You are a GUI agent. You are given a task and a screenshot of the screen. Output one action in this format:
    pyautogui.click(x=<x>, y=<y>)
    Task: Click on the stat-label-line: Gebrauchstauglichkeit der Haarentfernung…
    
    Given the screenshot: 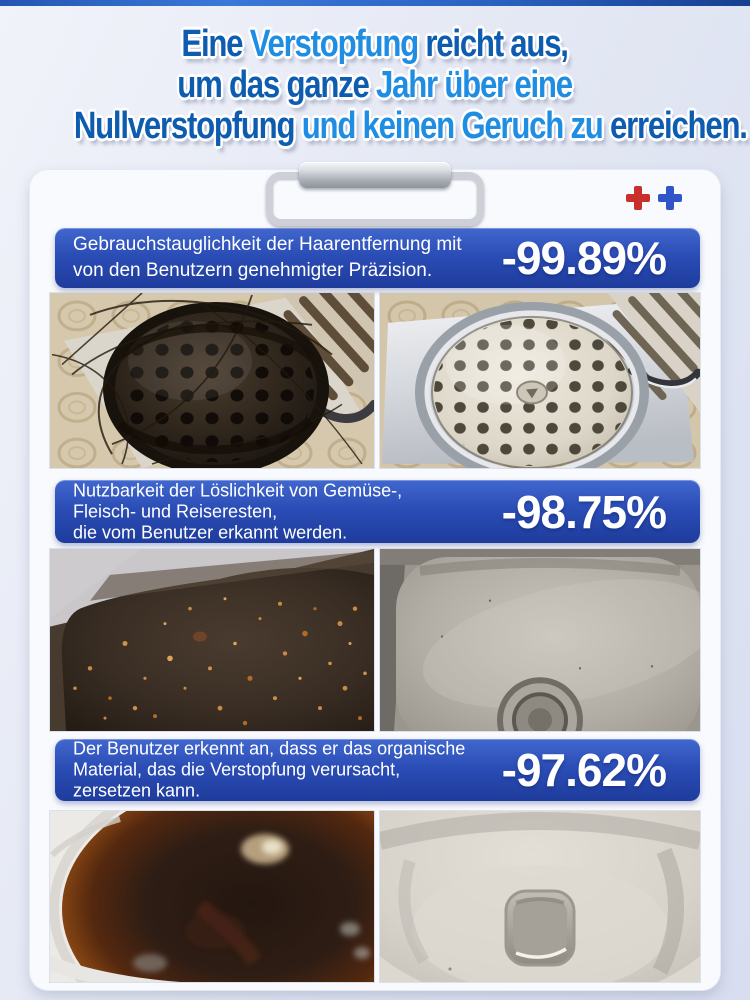 What is the action you would take?
    pyautogui.click(x=267, y=244)
    